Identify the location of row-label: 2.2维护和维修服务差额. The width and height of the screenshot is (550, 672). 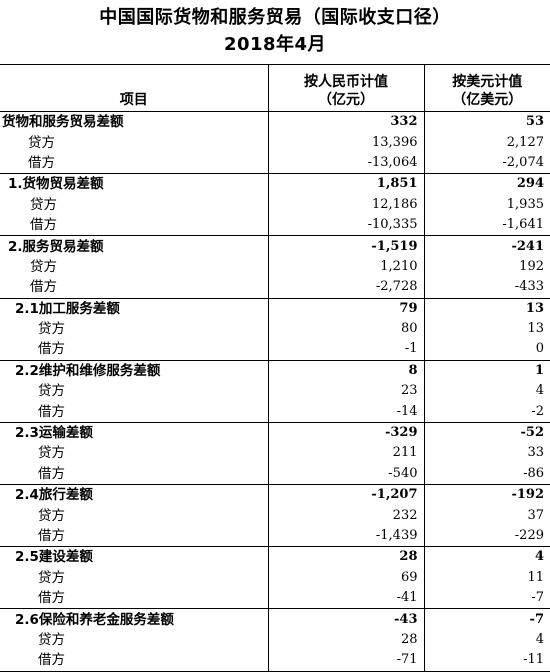
(134, 370).